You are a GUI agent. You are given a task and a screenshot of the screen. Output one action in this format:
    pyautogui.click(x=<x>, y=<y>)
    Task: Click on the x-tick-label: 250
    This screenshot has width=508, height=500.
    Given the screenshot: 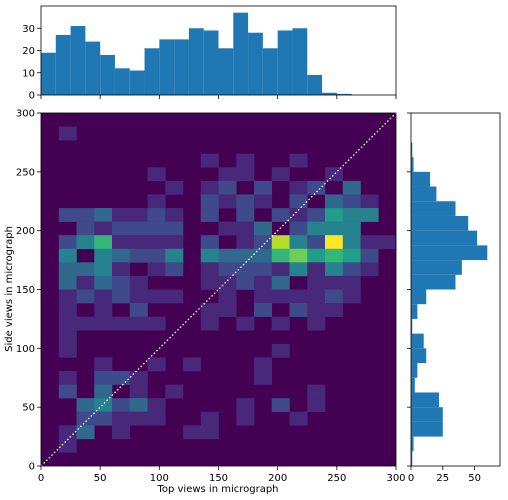 What is the action you would take?
    pyautogui.click(x=336, y=478)
    